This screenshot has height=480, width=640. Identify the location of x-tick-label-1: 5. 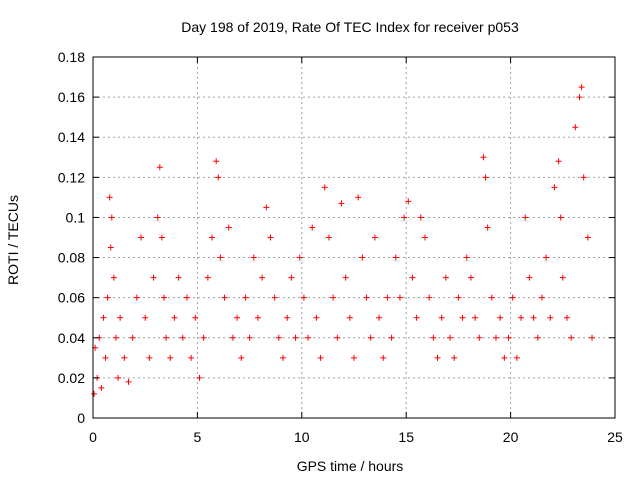
(198, 437).